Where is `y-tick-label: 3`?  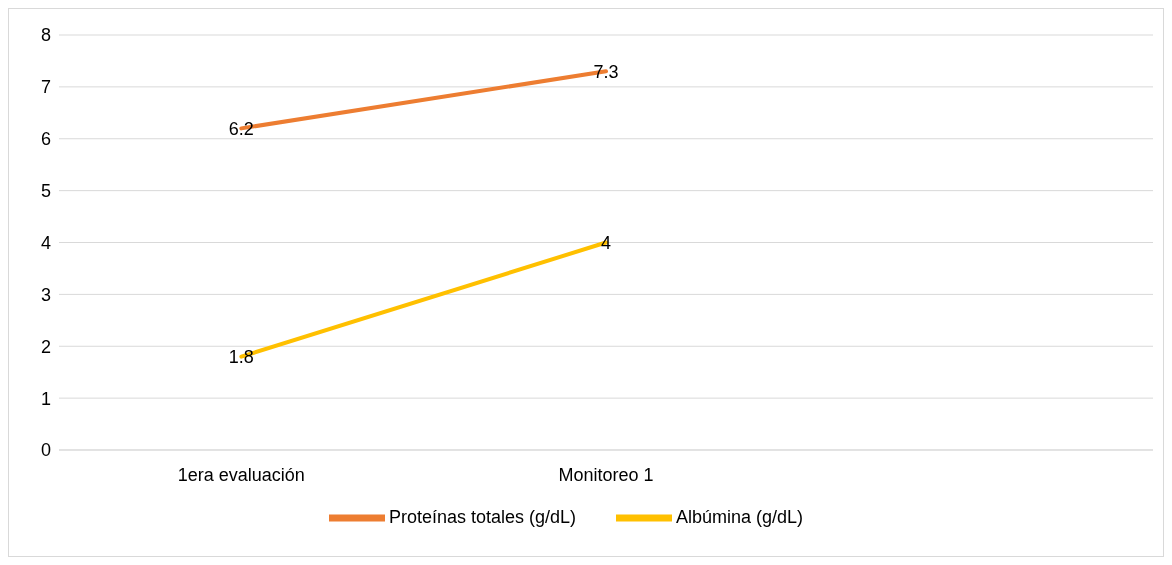 y-tick-label: 3 is located at coordinates (45, 294).